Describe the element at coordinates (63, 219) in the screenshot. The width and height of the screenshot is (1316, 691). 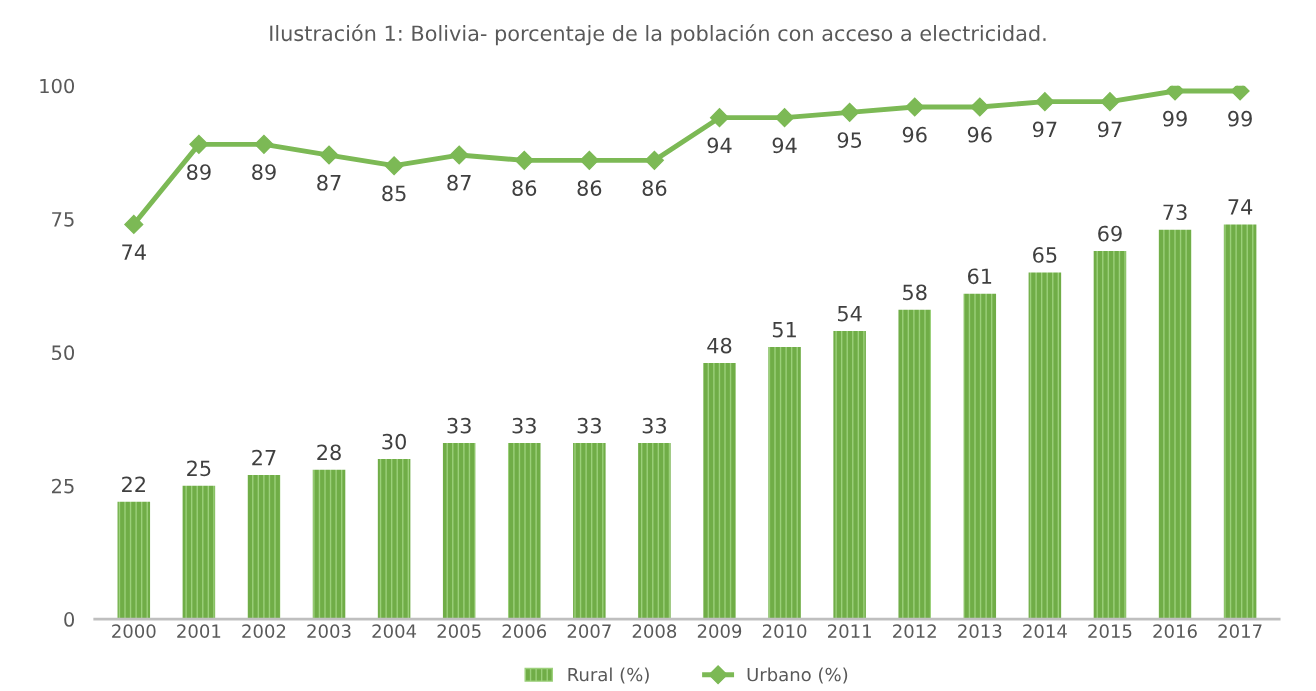
I see `y-tick-label: 75` at that location.